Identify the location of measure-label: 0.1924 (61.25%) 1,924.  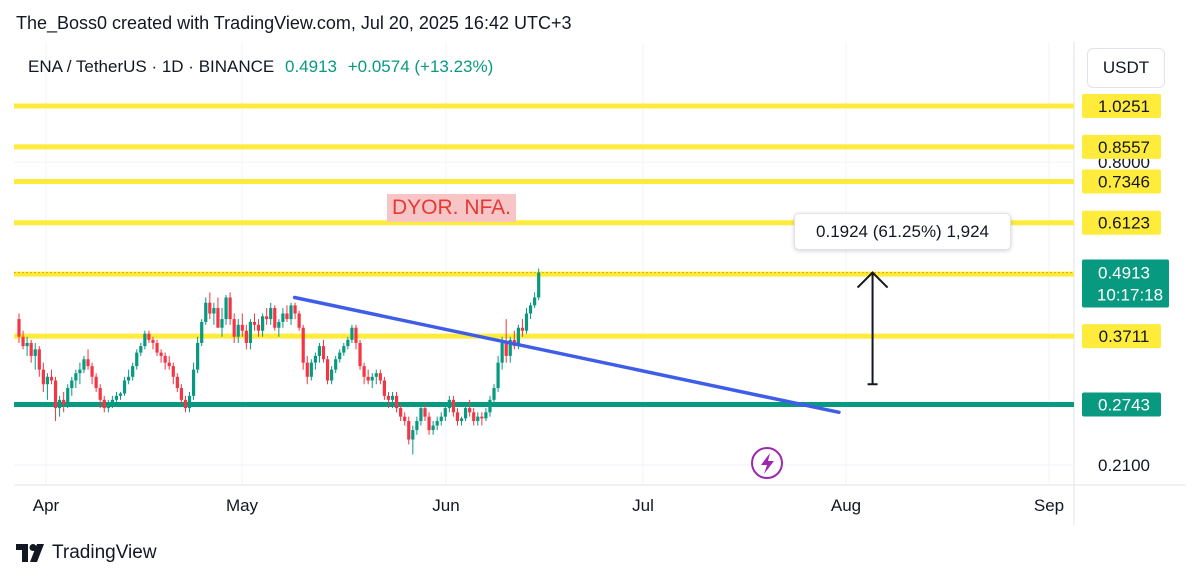
(902, 231).